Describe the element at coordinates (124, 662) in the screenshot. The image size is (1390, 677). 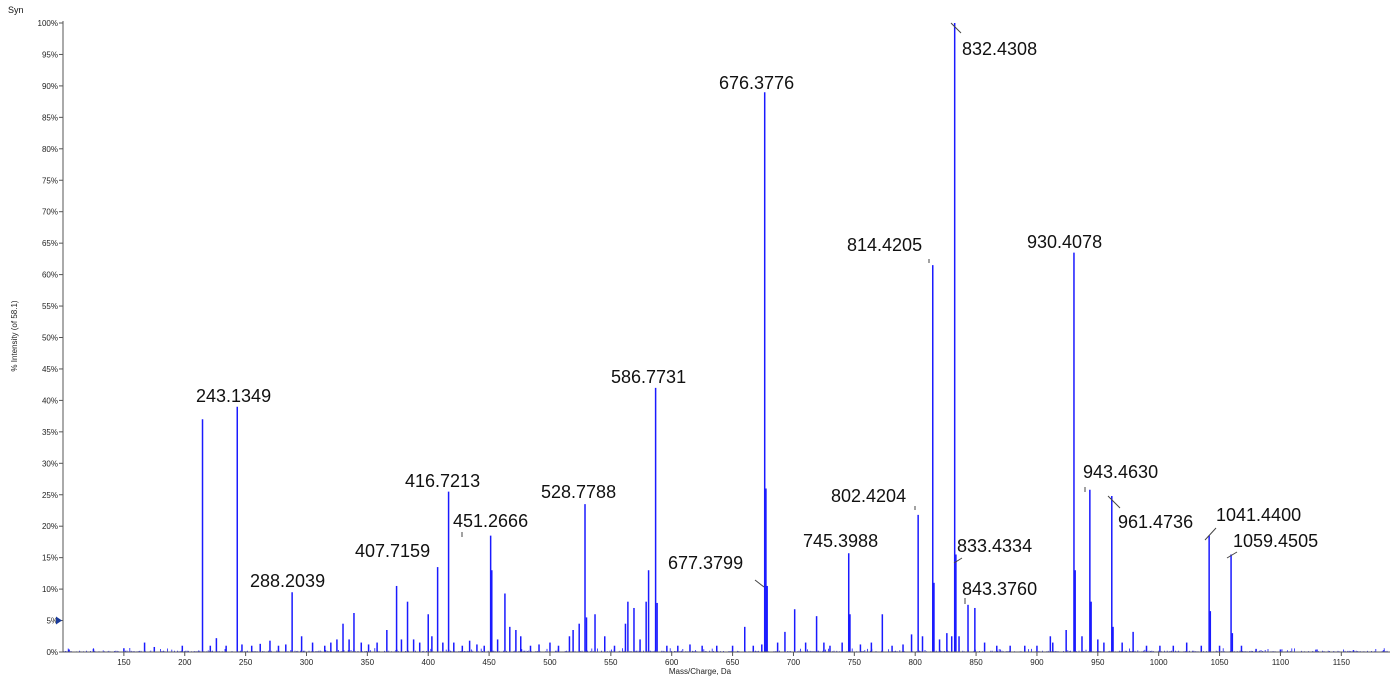
I see `x-tick-label: 150` at that location.